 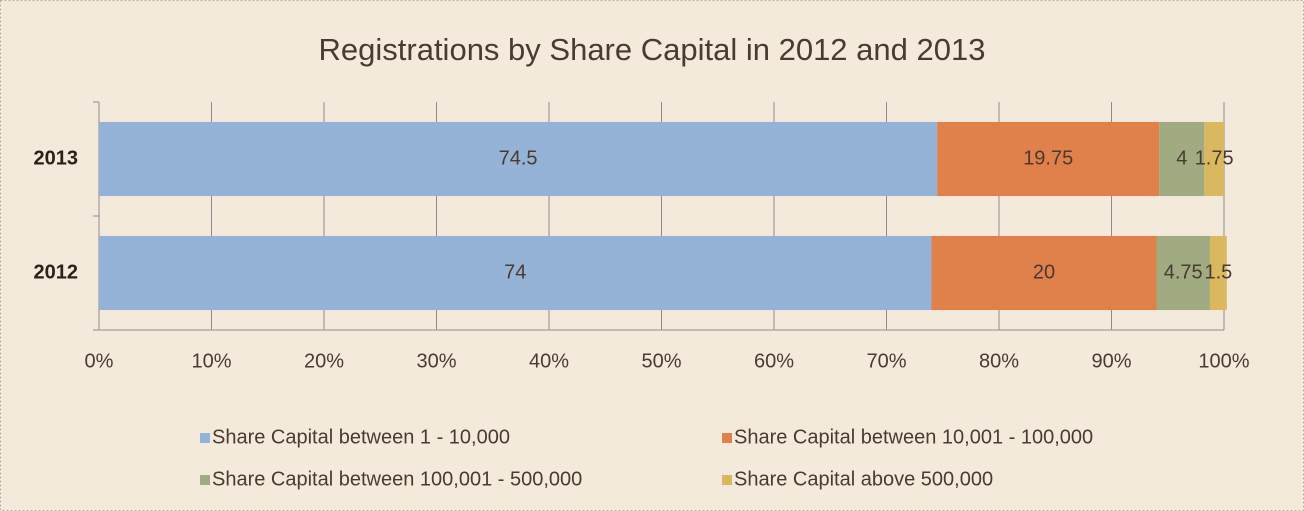 I want to click on data-label: 1.75, so click(x=1214, y=158).